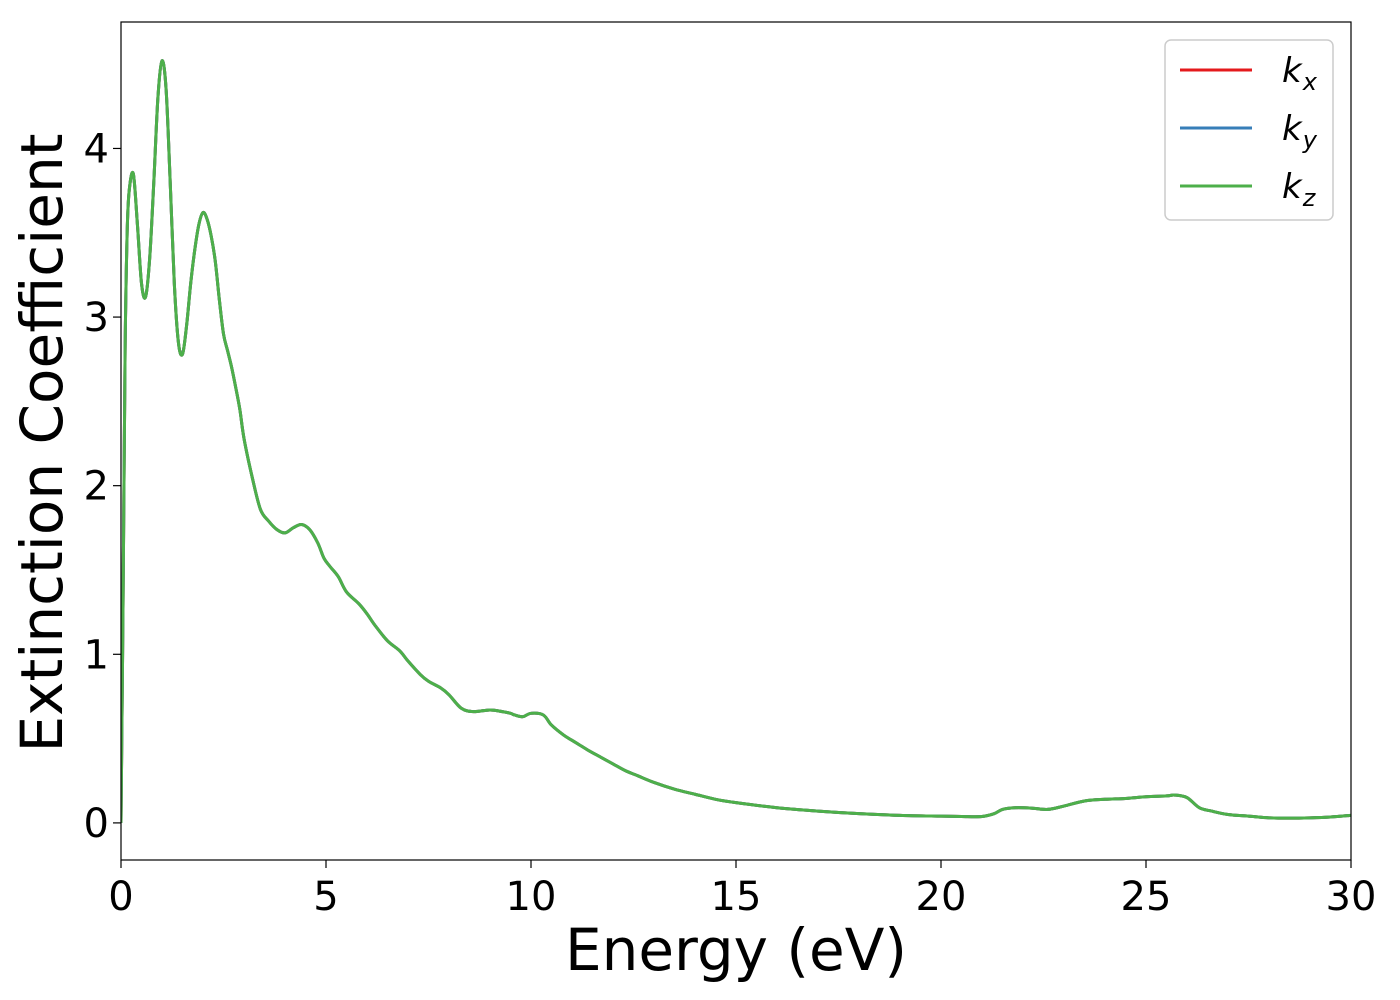 The image size is (1400, 1000). What do you see at coordinates (96, 487) in the screenshot?
I see `y-tick-label: 2` at bounding box center [96, 487].